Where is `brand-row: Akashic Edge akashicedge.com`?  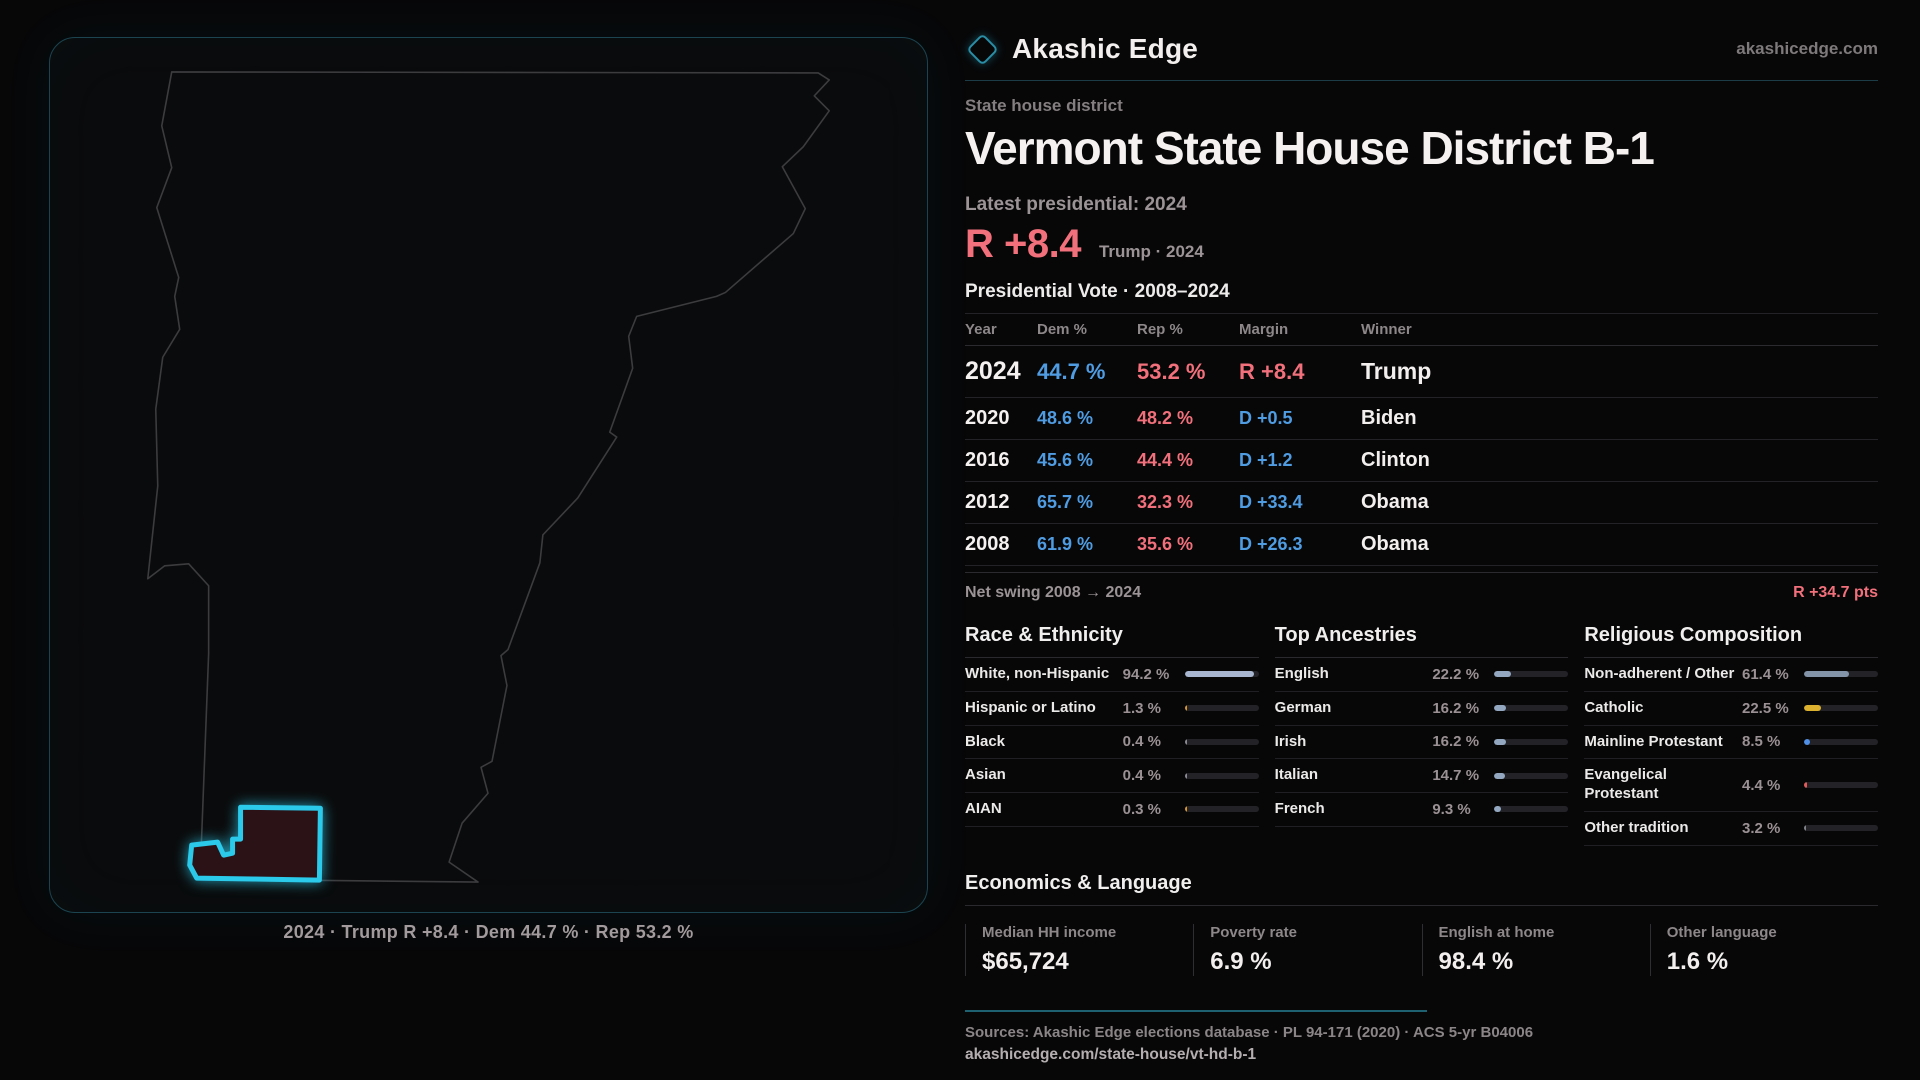 brand-row: Akashic Edge akashicedge.com is located at coordinates (1421, 49).